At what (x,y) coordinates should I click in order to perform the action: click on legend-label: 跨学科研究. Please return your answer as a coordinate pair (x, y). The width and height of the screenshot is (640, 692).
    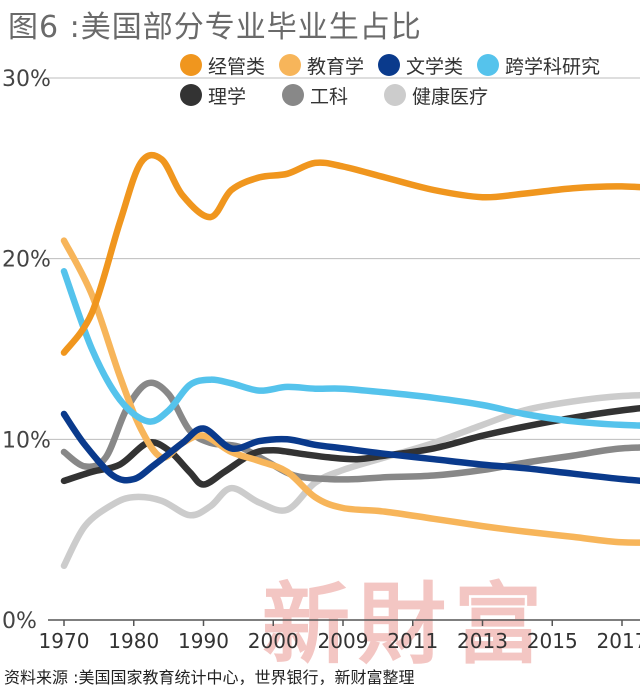
    Looking at the image, I should click on (553, 66).